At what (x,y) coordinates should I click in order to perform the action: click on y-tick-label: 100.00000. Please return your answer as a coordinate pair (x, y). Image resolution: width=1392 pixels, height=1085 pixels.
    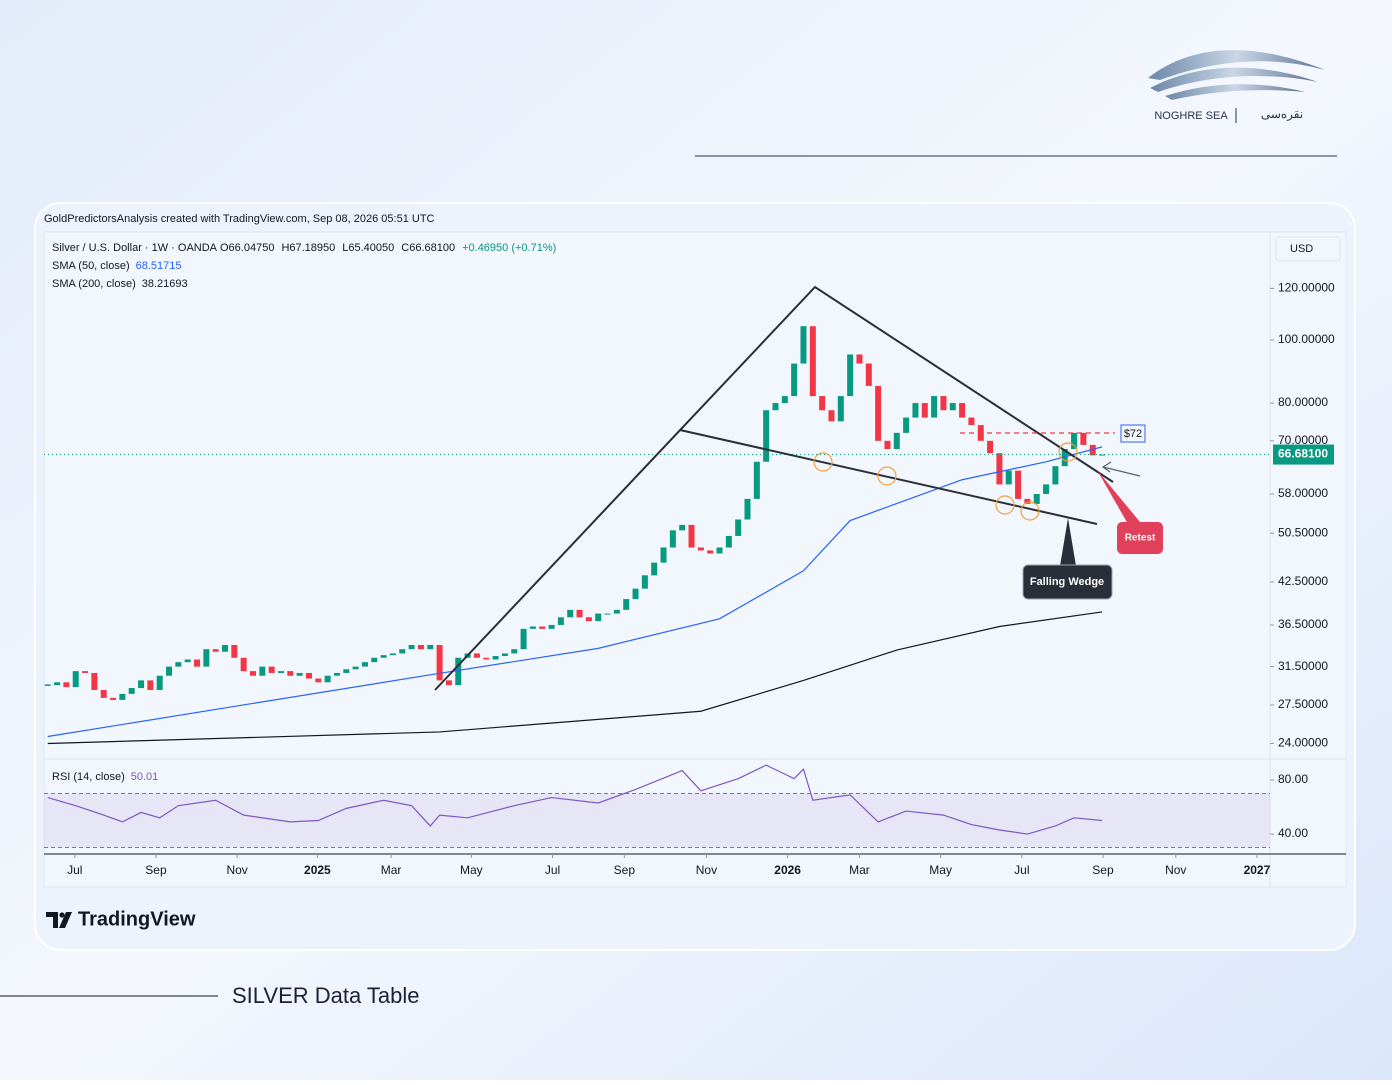
    Looking at the image, I should click on (1306, 339).